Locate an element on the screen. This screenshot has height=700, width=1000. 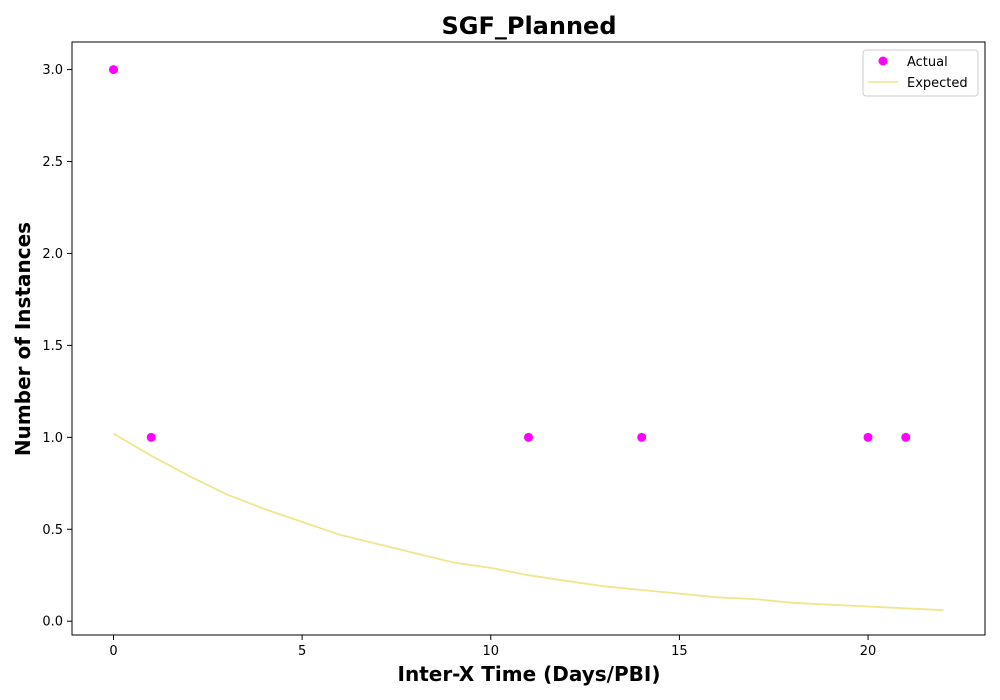
x-tick-label: 20 is located at coordinates (868, 651).